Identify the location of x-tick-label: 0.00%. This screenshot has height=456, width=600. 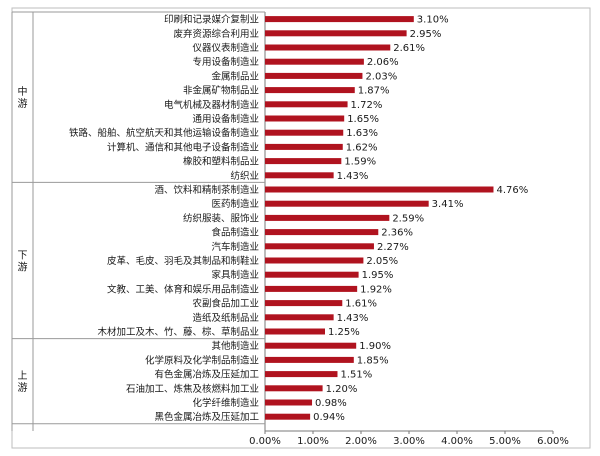
(265, 441).